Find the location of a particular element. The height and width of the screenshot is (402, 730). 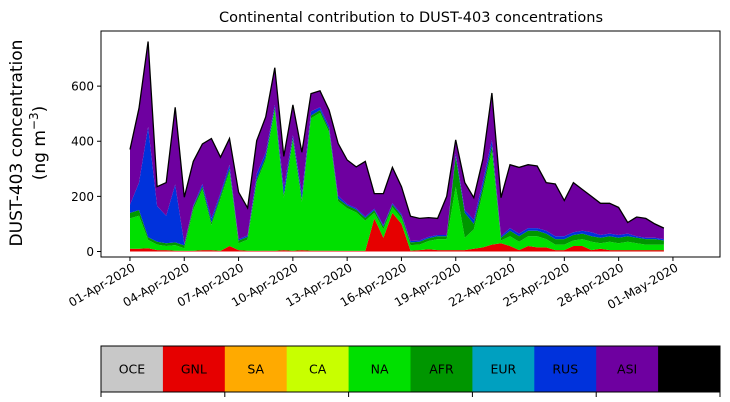

legend-swatch-gnl is located at coordinates (194, 369).